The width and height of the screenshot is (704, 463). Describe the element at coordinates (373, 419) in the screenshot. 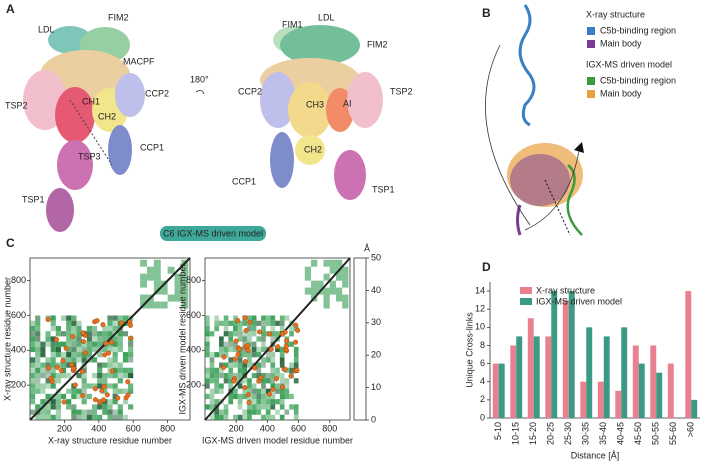

I see `colorbar-tick-label: 0` at that location.